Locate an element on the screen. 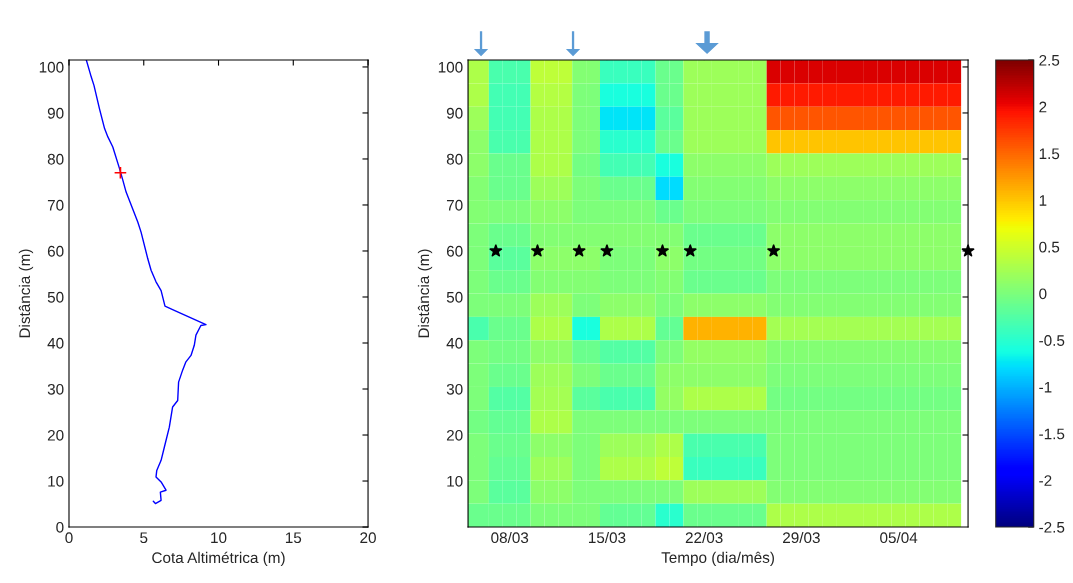 The height and width of the screenshot is (583, 1073). color-bar-label: 1 is located at coordinates (1043, 200).